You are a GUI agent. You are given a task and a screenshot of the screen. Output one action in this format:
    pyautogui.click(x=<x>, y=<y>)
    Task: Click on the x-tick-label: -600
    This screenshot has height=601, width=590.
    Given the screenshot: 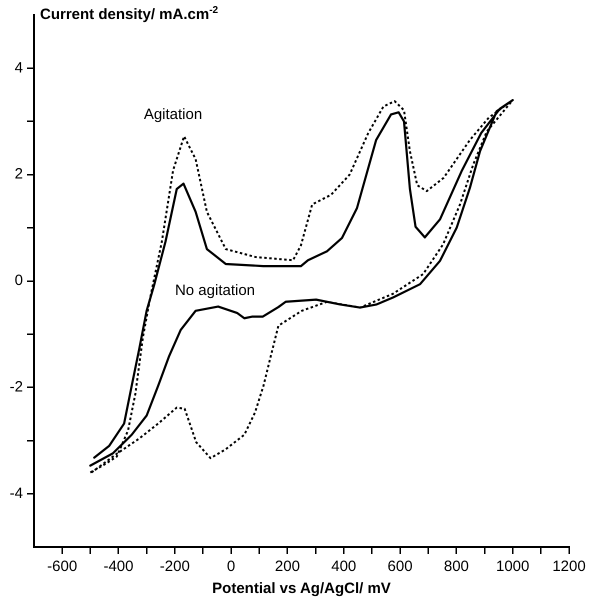 What is the action you would take?
    pyautogui.click(x=62, y=567)
    